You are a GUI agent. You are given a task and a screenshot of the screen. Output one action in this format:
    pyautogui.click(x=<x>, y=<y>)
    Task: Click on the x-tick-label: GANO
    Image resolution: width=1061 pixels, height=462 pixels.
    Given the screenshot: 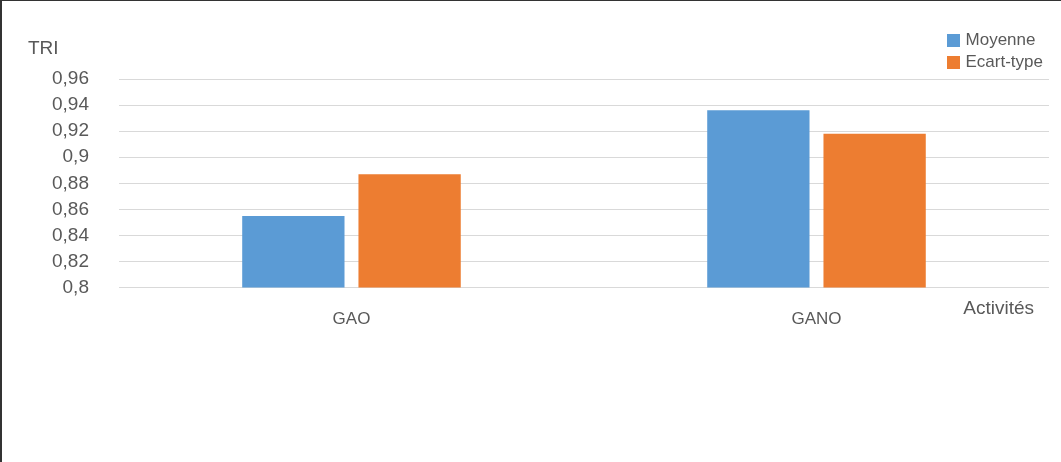 What is the action you would take?
    pyautogui.click(x=816, y=319)
    